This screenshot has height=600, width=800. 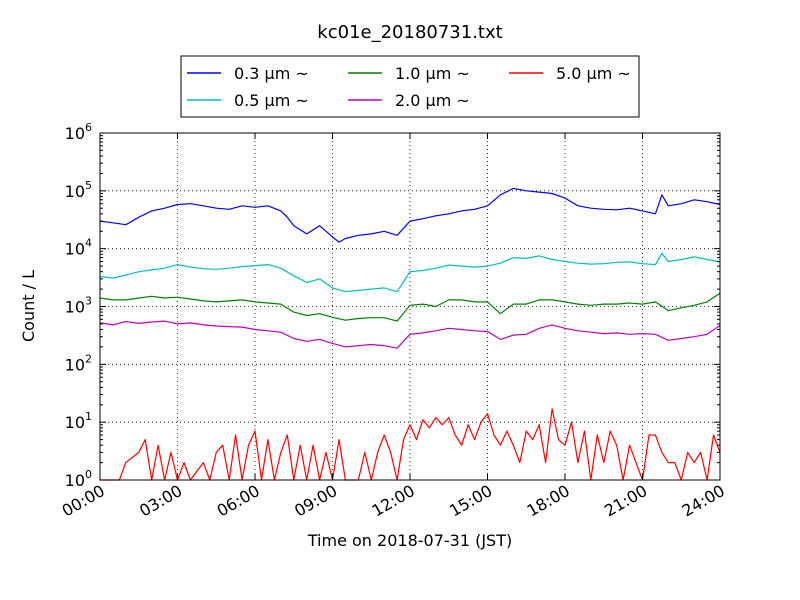 I want to click on y-tick-label: 10⁵, so click(x=78, y=190).